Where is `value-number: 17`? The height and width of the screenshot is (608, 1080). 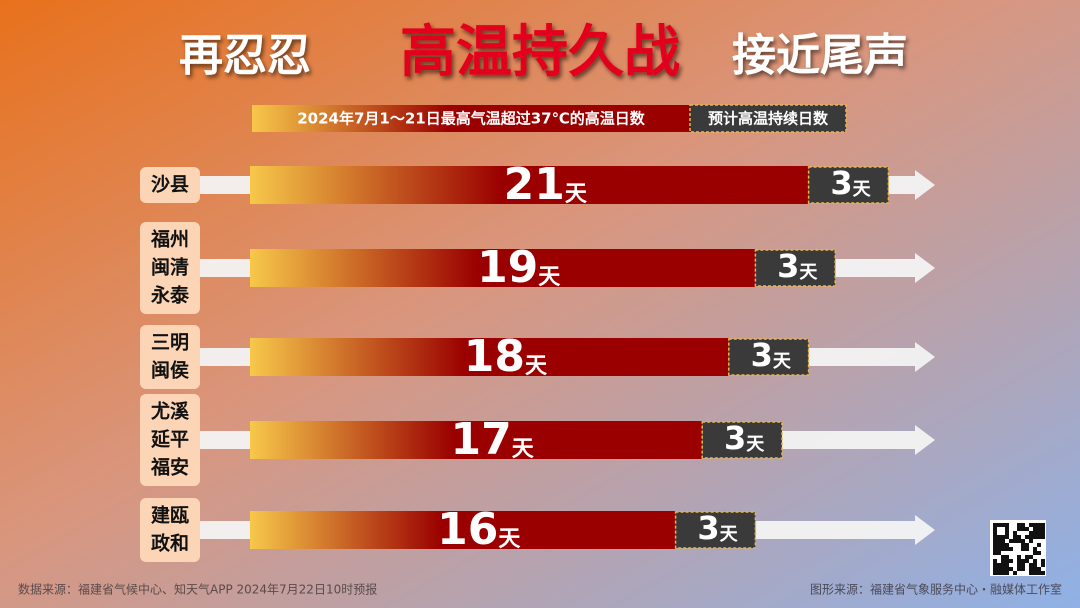 value-number: 17 is located at coordinates (480, 439).